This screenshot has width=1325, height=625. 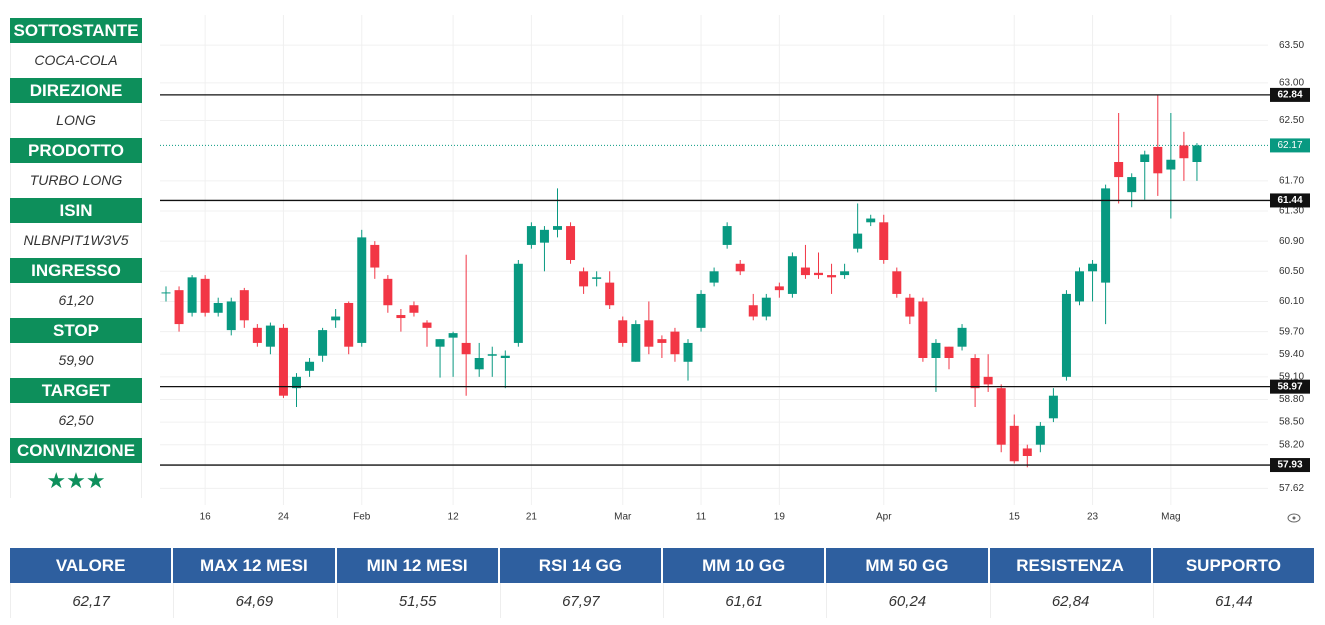 I want to click on table-value: 61,61, so click(x=743, y=600).